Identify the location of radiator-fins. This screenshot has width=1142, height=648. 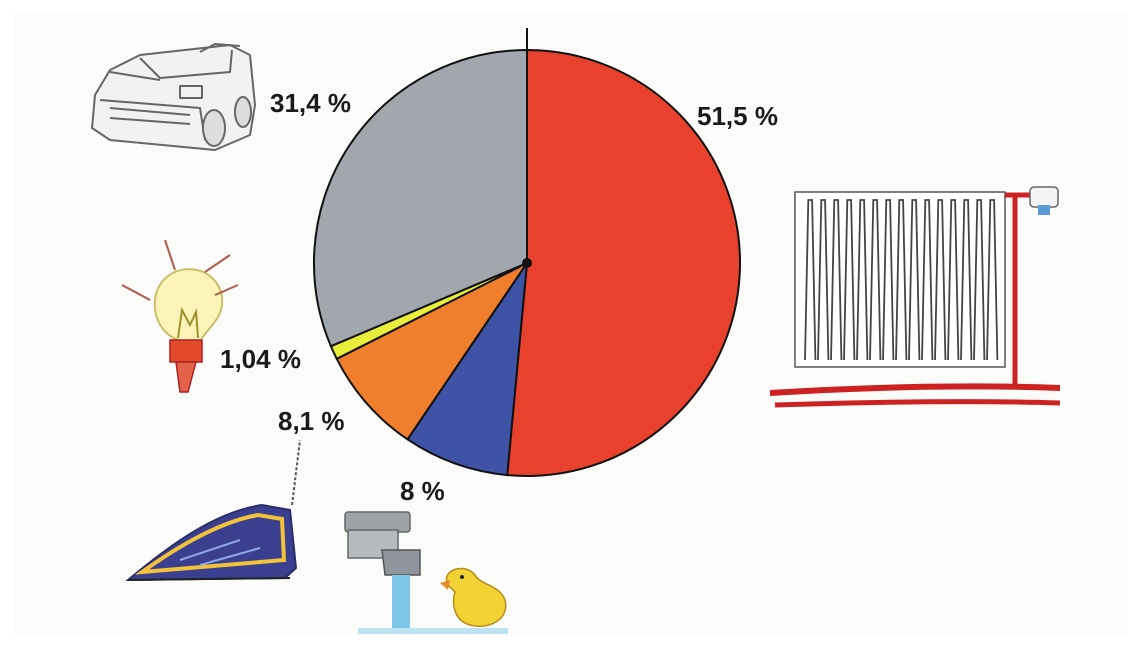
(901, 280).